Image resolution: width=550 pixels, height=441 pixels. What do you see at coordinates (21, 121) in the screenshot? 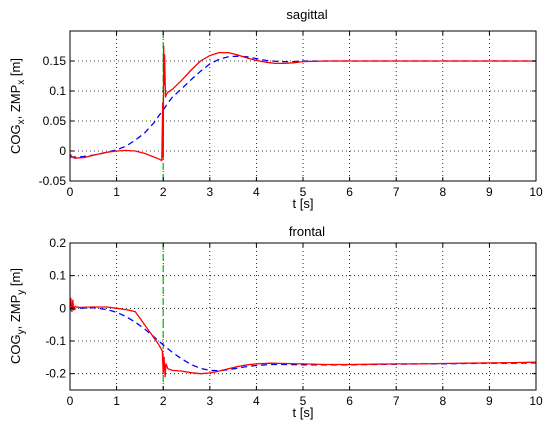
I see `y-label-sub1: x` at bounding box center [21, 121].